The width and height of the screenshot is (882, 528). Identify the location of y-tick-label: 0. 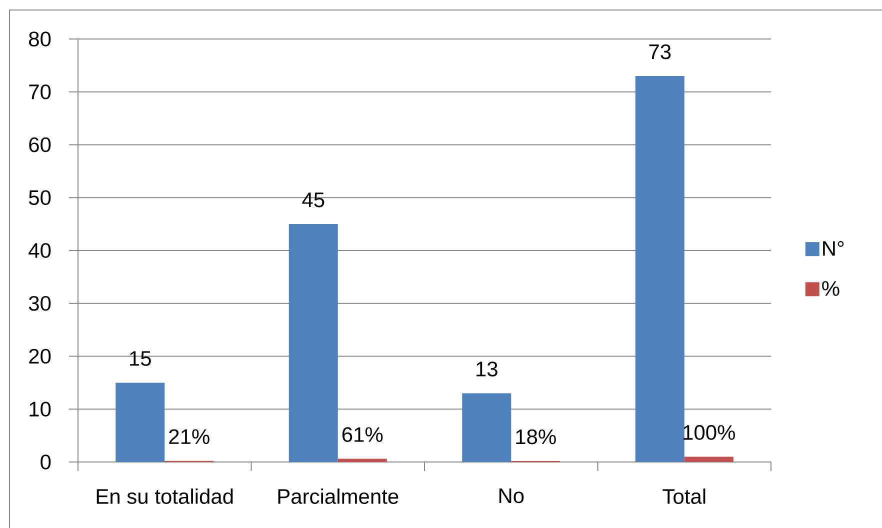
(45, 462).